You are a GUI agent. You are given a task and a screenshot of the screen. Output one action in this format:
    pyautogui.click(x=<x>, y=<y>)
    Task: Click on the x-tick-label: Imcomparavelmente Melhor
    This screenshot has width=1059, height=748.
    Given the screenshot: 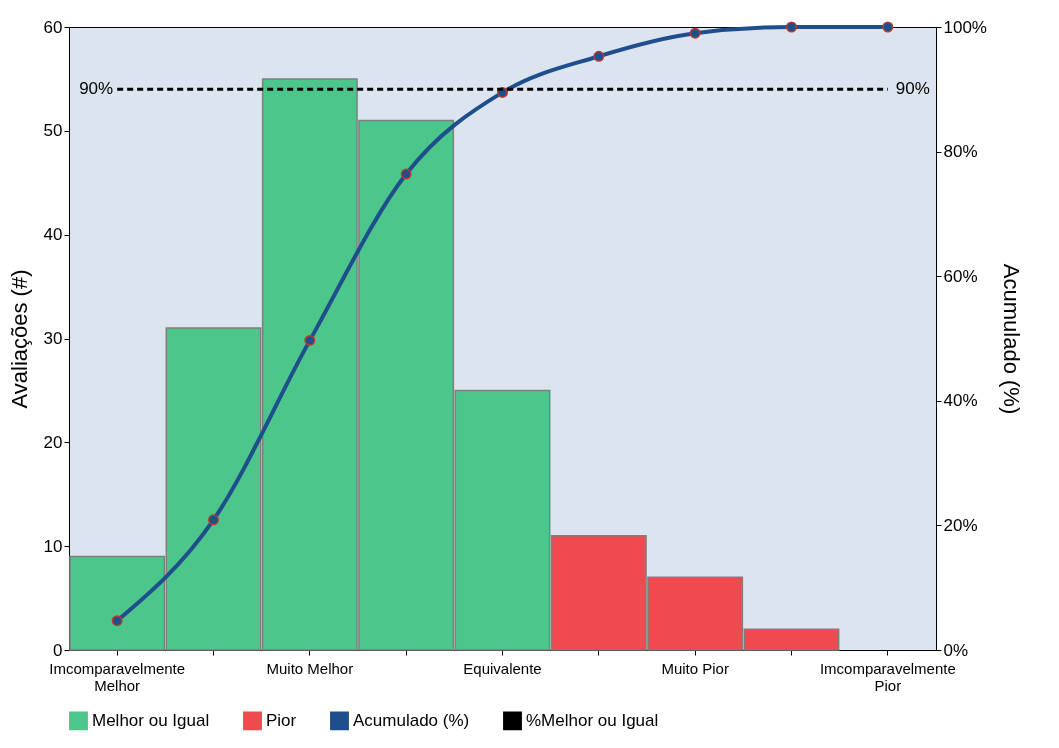 What is the action you would take?
    pyautogui.click(x=117, y=676)
    